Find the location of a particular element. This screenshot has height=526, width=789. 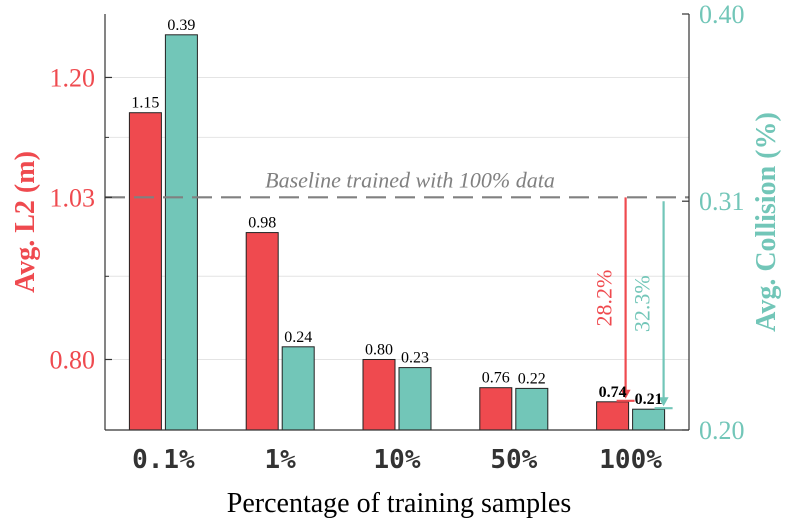

data-label-avg-l2-m-50: 0.76 is located at coordinates (496, 378).